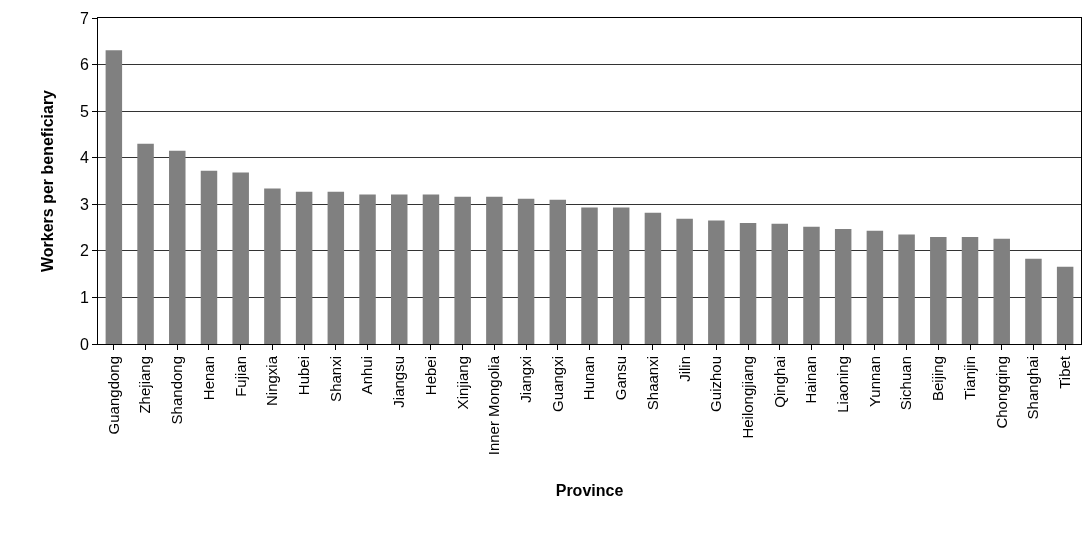 This screenshot has height=545, width=1083. I want to click on x-tick-label: Jilin, so click(684, 369).